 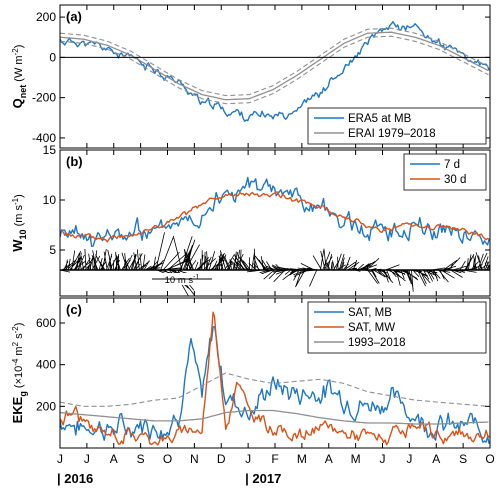 I want to click on legend-label: SAT, MW, so click(x=371, y=328).